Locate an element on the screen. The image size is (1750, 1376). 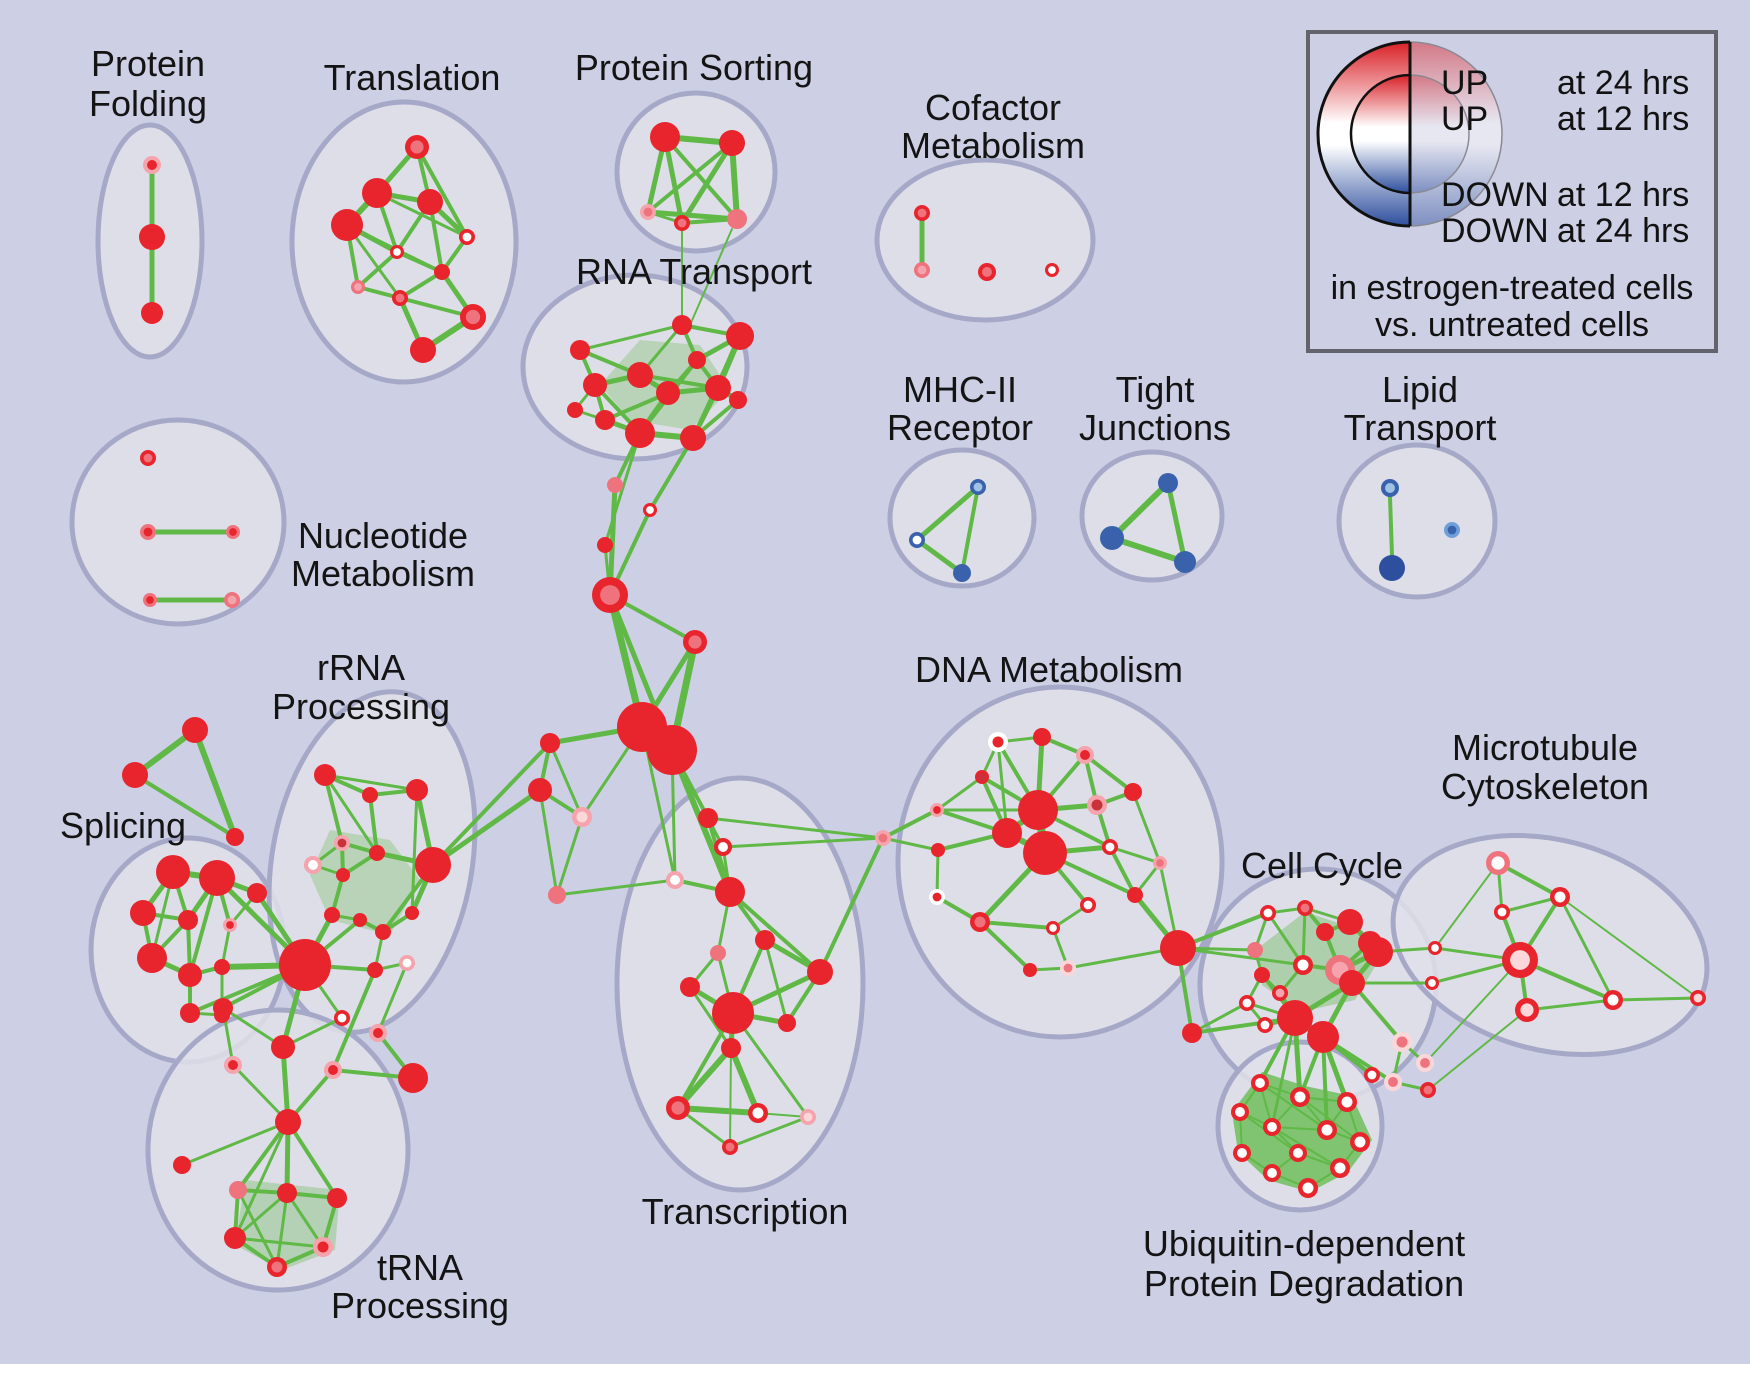
cluster-label-ubiquitin-degradation: Ubiquitin-dependent Protein Degradation is located at coordinates (1304, 1263).